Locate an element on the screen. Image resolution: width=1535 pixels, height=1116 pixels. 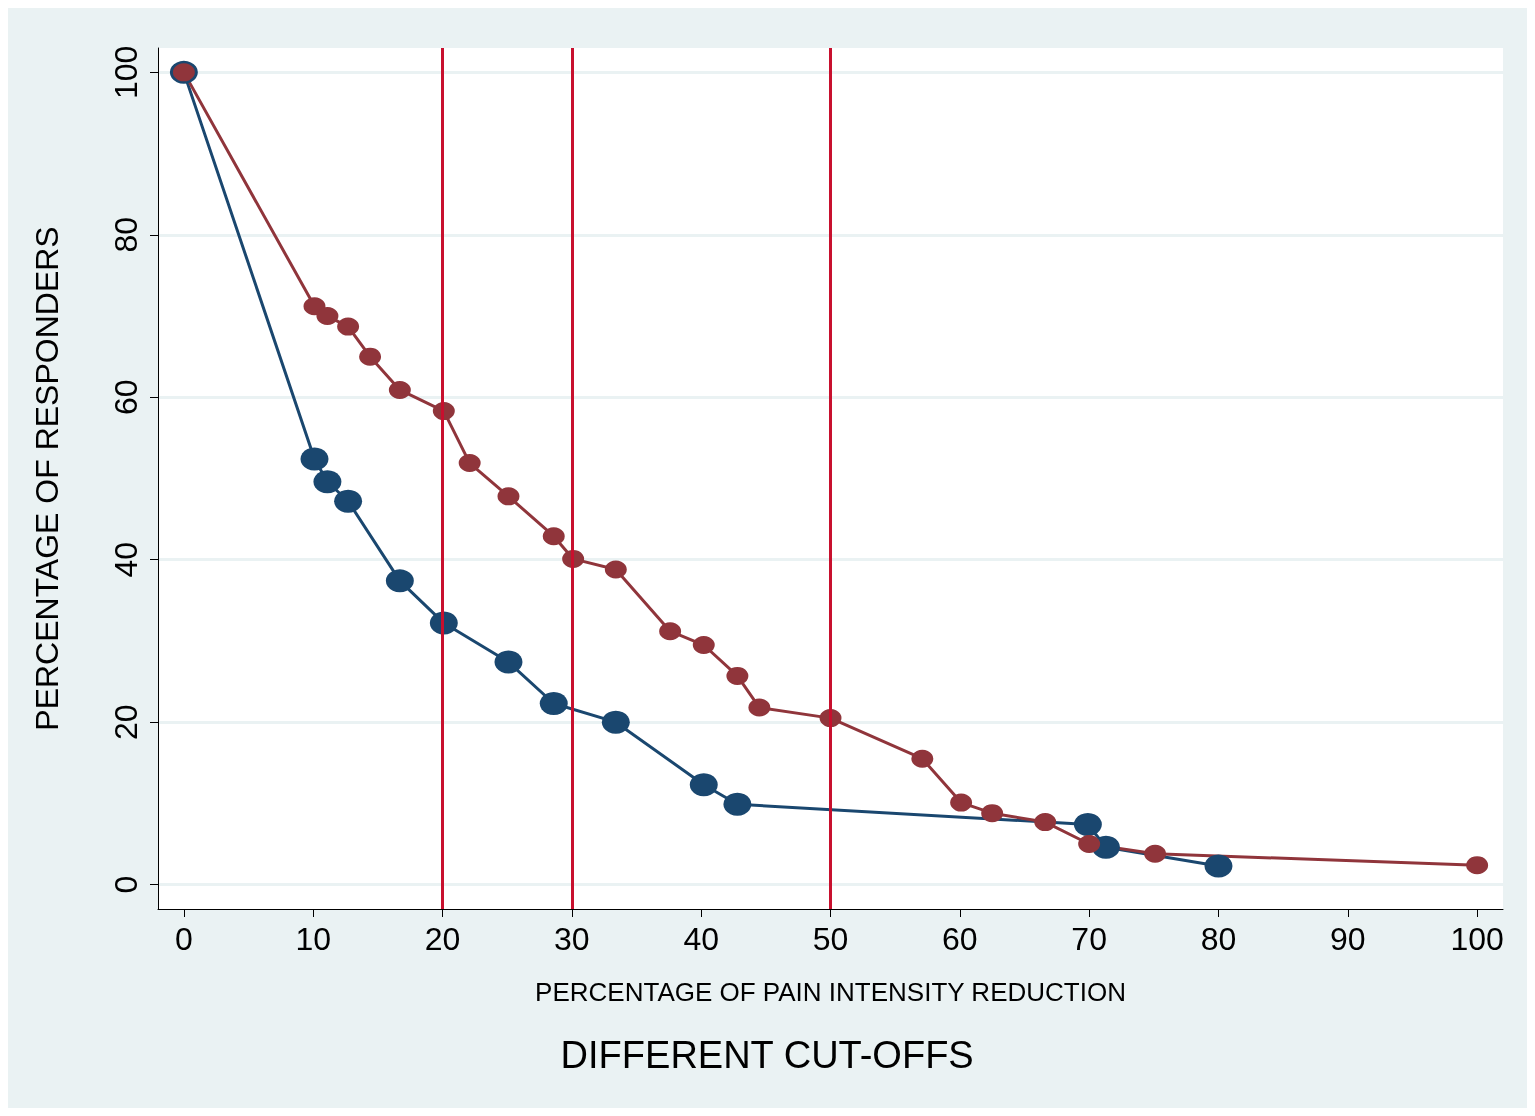
y-axis-title: PERCENTAGE OF RESPONDERS is located at coordinates (47, 478).